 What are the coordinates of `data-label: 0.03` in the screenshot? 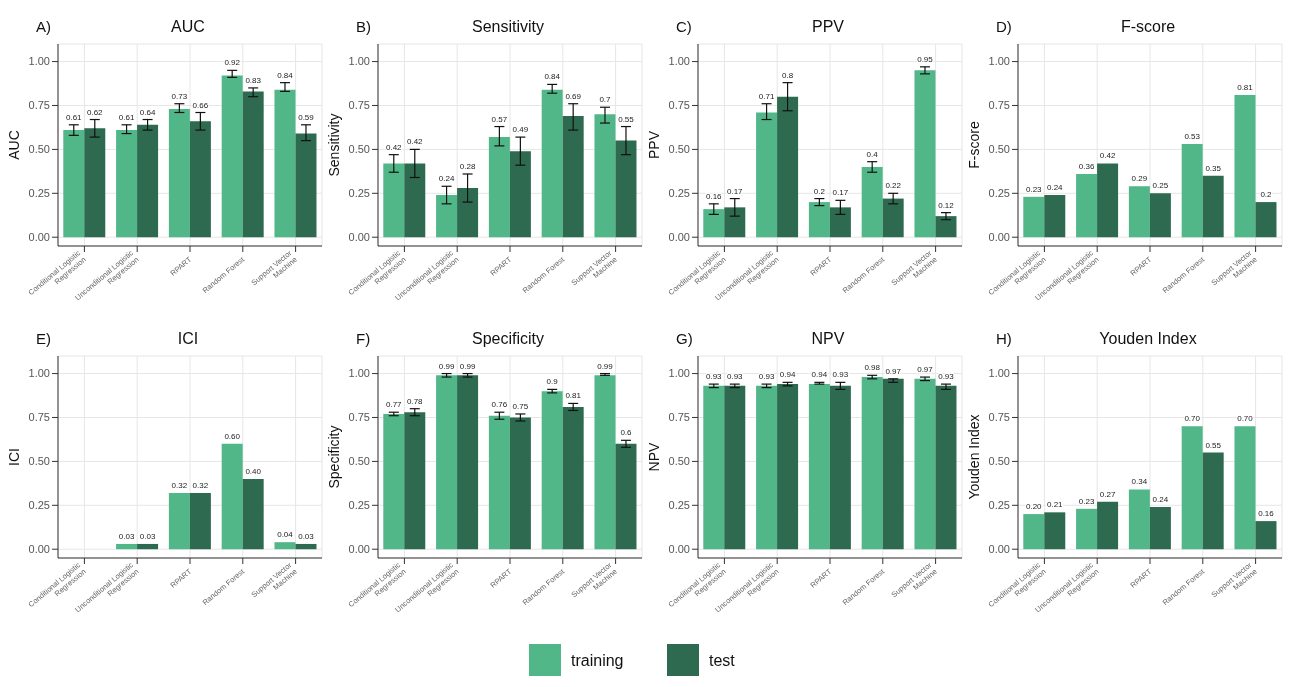 It's located at (147, 536).